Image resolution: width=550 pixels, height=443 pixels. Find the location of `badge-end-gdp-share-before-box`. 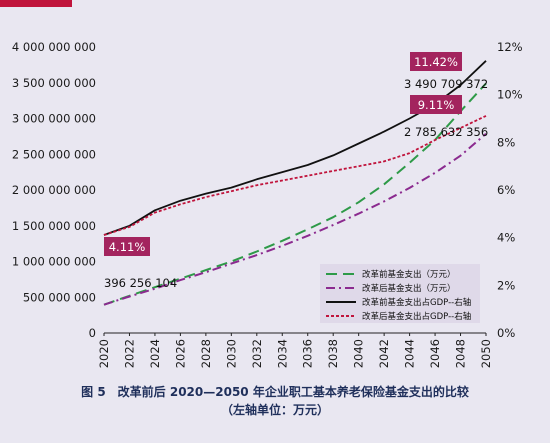

badge-end-gdp-share-before-box is located at coordinates (436, 61).